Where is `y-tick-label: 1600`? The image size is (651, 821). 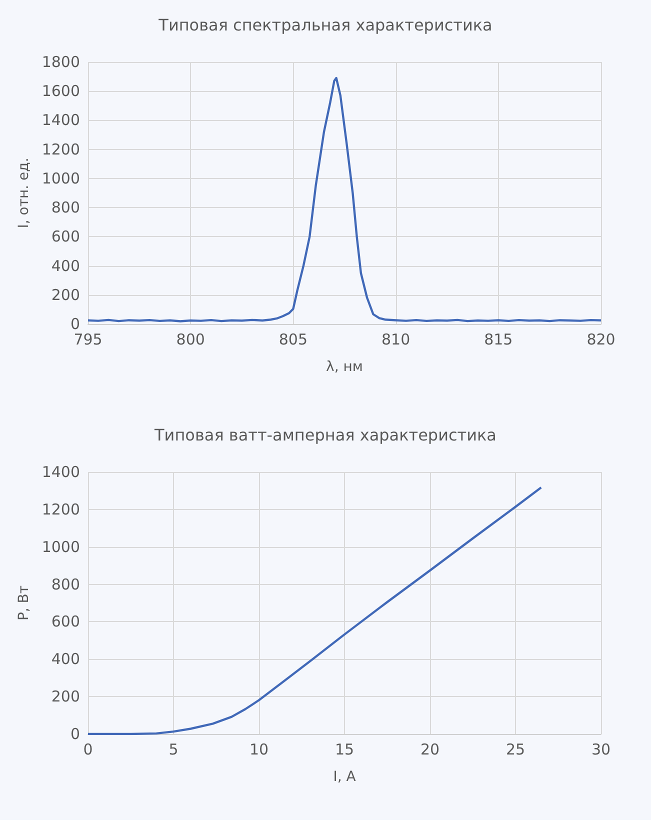 y-tick-label: 1600 is located at coordinates (61, 91).